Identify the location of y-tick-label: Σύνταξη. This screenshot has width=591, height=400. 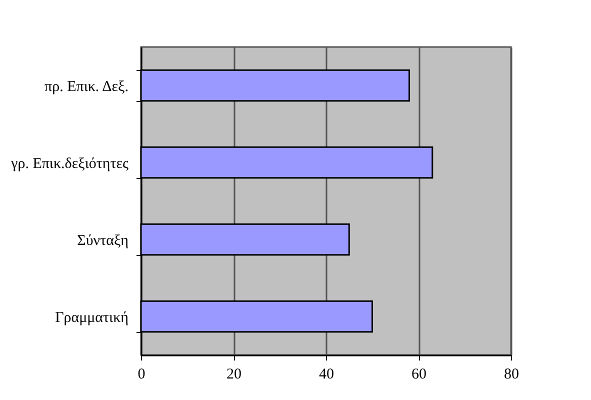
(103, 241).